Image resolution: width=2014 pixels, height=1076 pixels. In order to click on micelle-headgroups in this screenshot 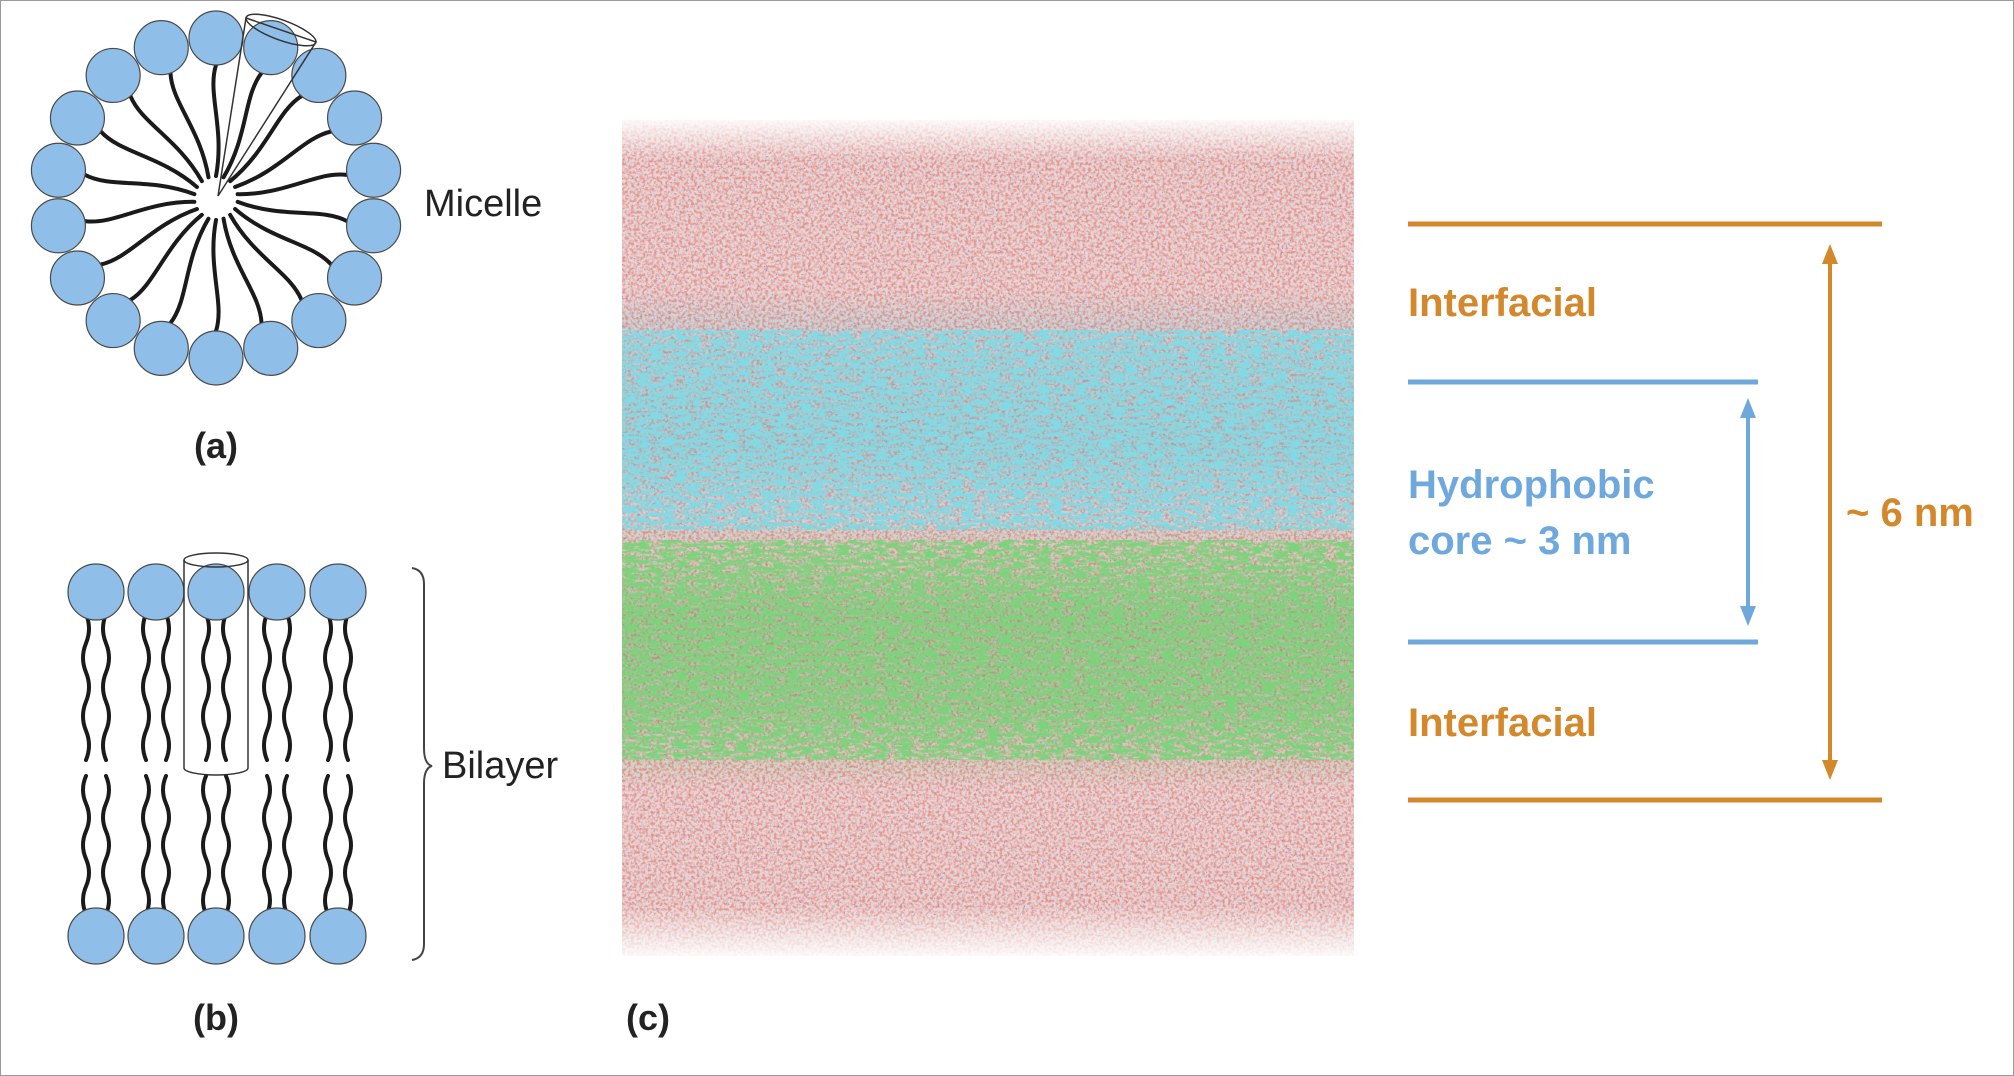, I will do `click(216, 198)`.